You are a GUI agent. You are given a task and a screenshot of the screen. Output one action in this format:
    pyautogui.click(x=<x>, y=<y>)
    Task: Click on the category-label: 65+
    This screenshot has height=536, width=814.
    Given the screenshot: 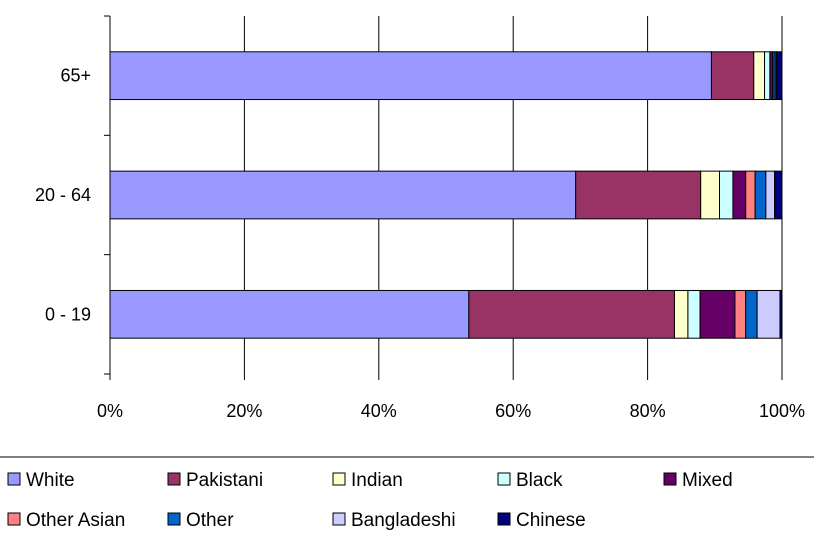 What is the action you would take?
    pyautogui.click(x=75, y=76)
    